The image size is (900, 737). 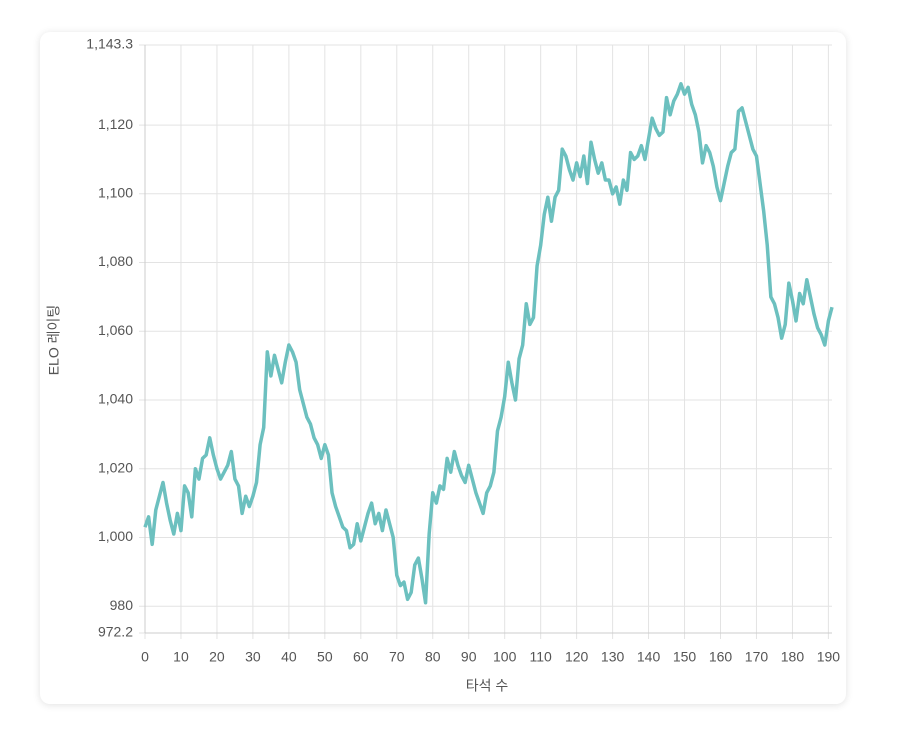 I want to click on y-tick-label: 1,100, so click(x=115, y=193).